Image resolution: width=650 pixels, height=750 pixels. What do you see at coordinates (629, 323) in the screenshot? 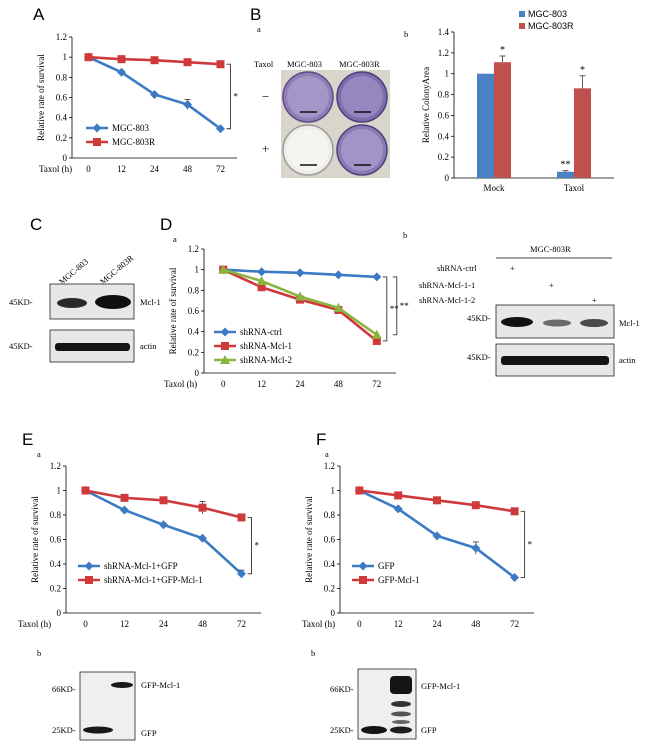
I see `blot-d-band-mcl1: Mcl-1` at bounding box center [629, 323].